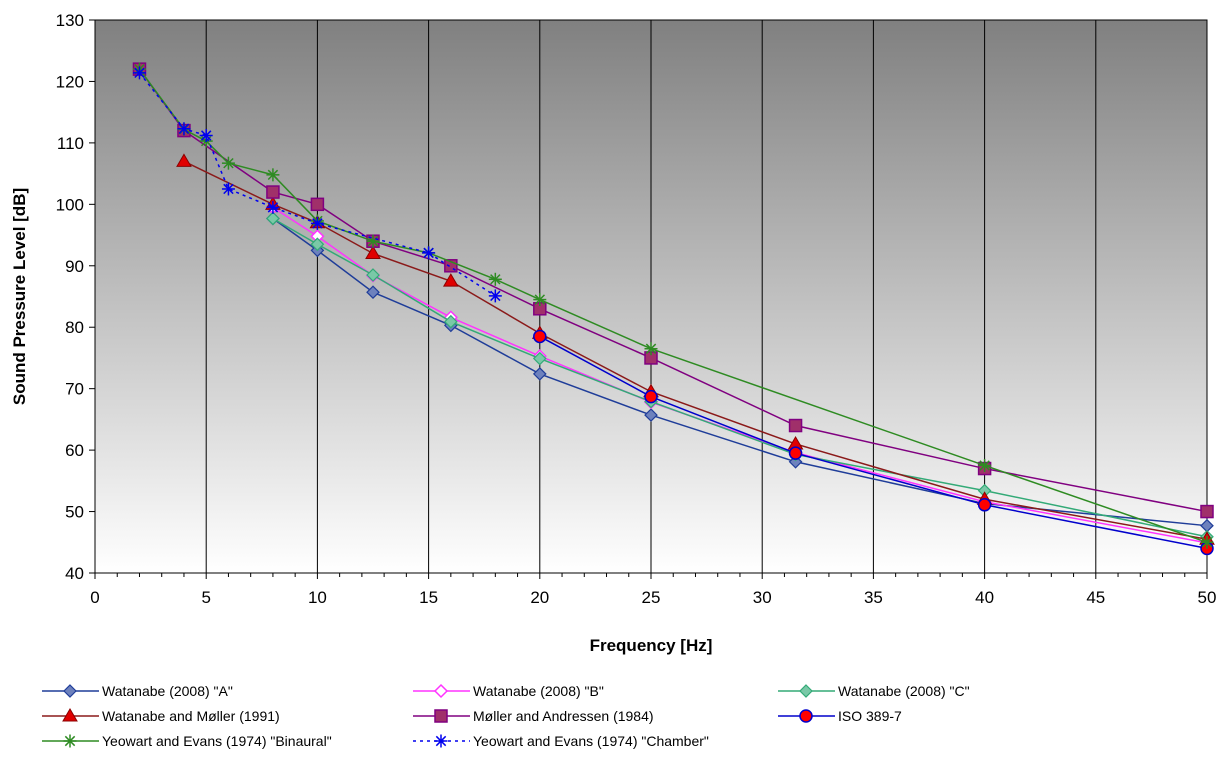  I want to click on series-line, so click(317, 184).